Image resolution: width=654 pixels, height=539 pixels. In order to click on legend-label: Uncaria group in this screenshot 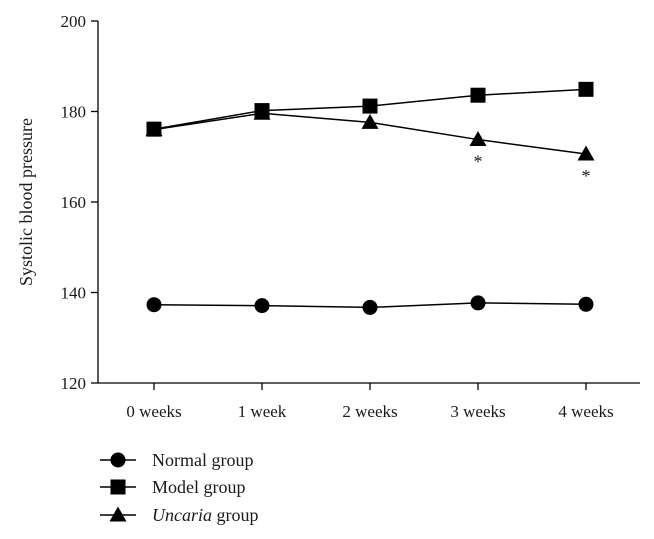, I will do `click(205, 515)`.